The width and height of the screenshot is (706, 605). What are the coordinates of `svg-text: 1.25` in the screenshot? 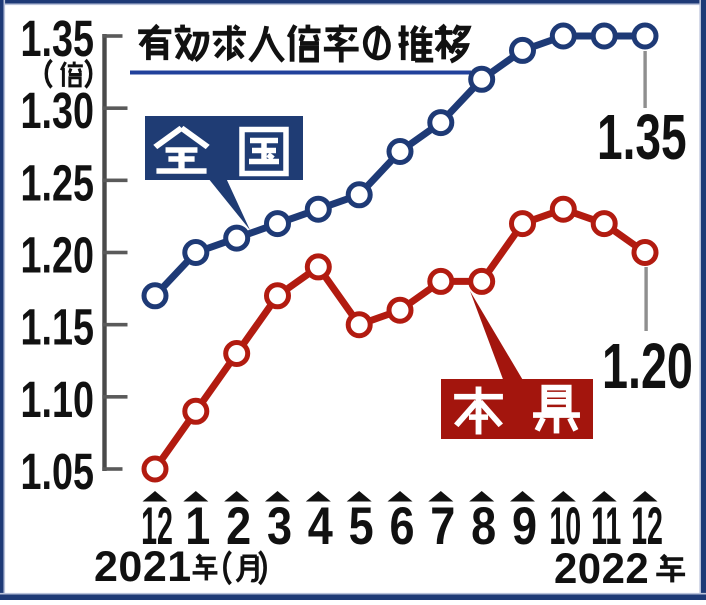 It's located at (57, 183).